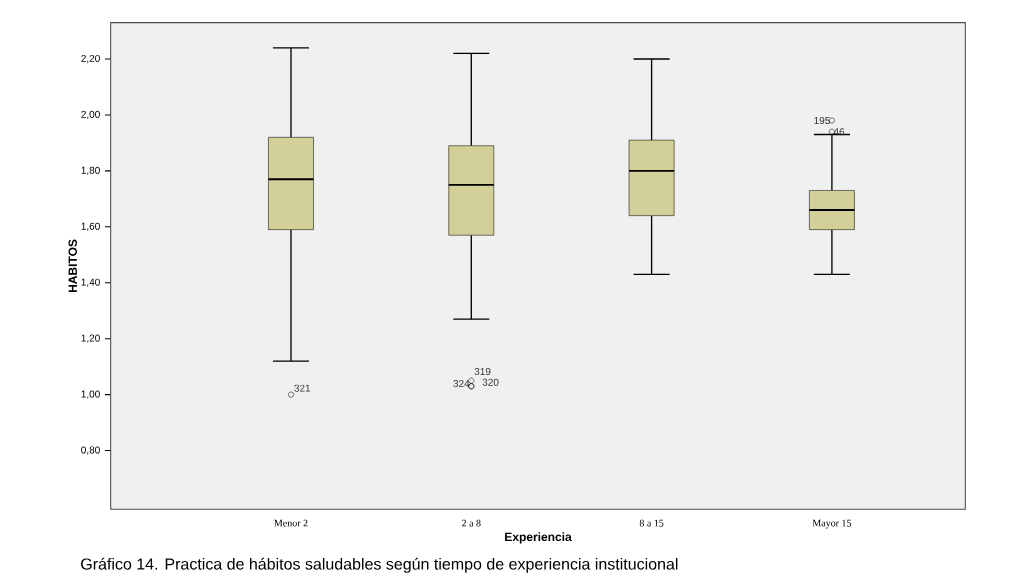  I want to click on y-tick-label: 0,80, so click(90, 450).